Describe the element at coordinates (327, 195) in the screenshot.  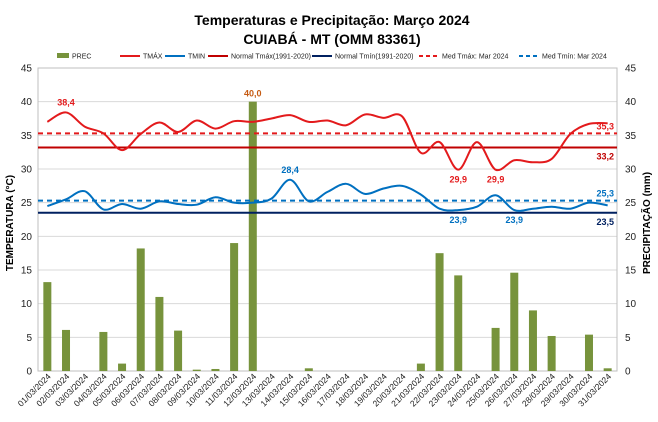
I see `tmin-line` at that location.